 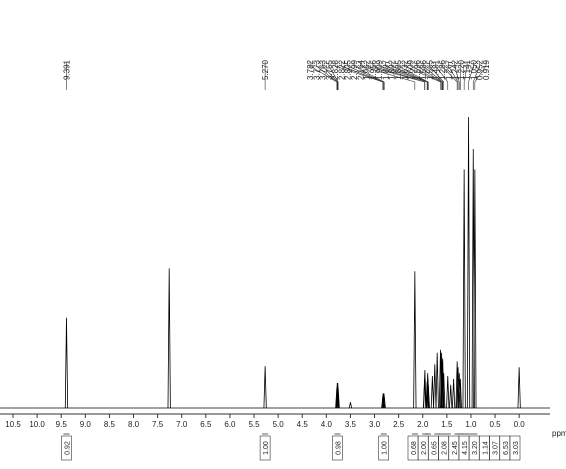 I want to click on x-tick-label: 4.5, so click(x=303, y=424).